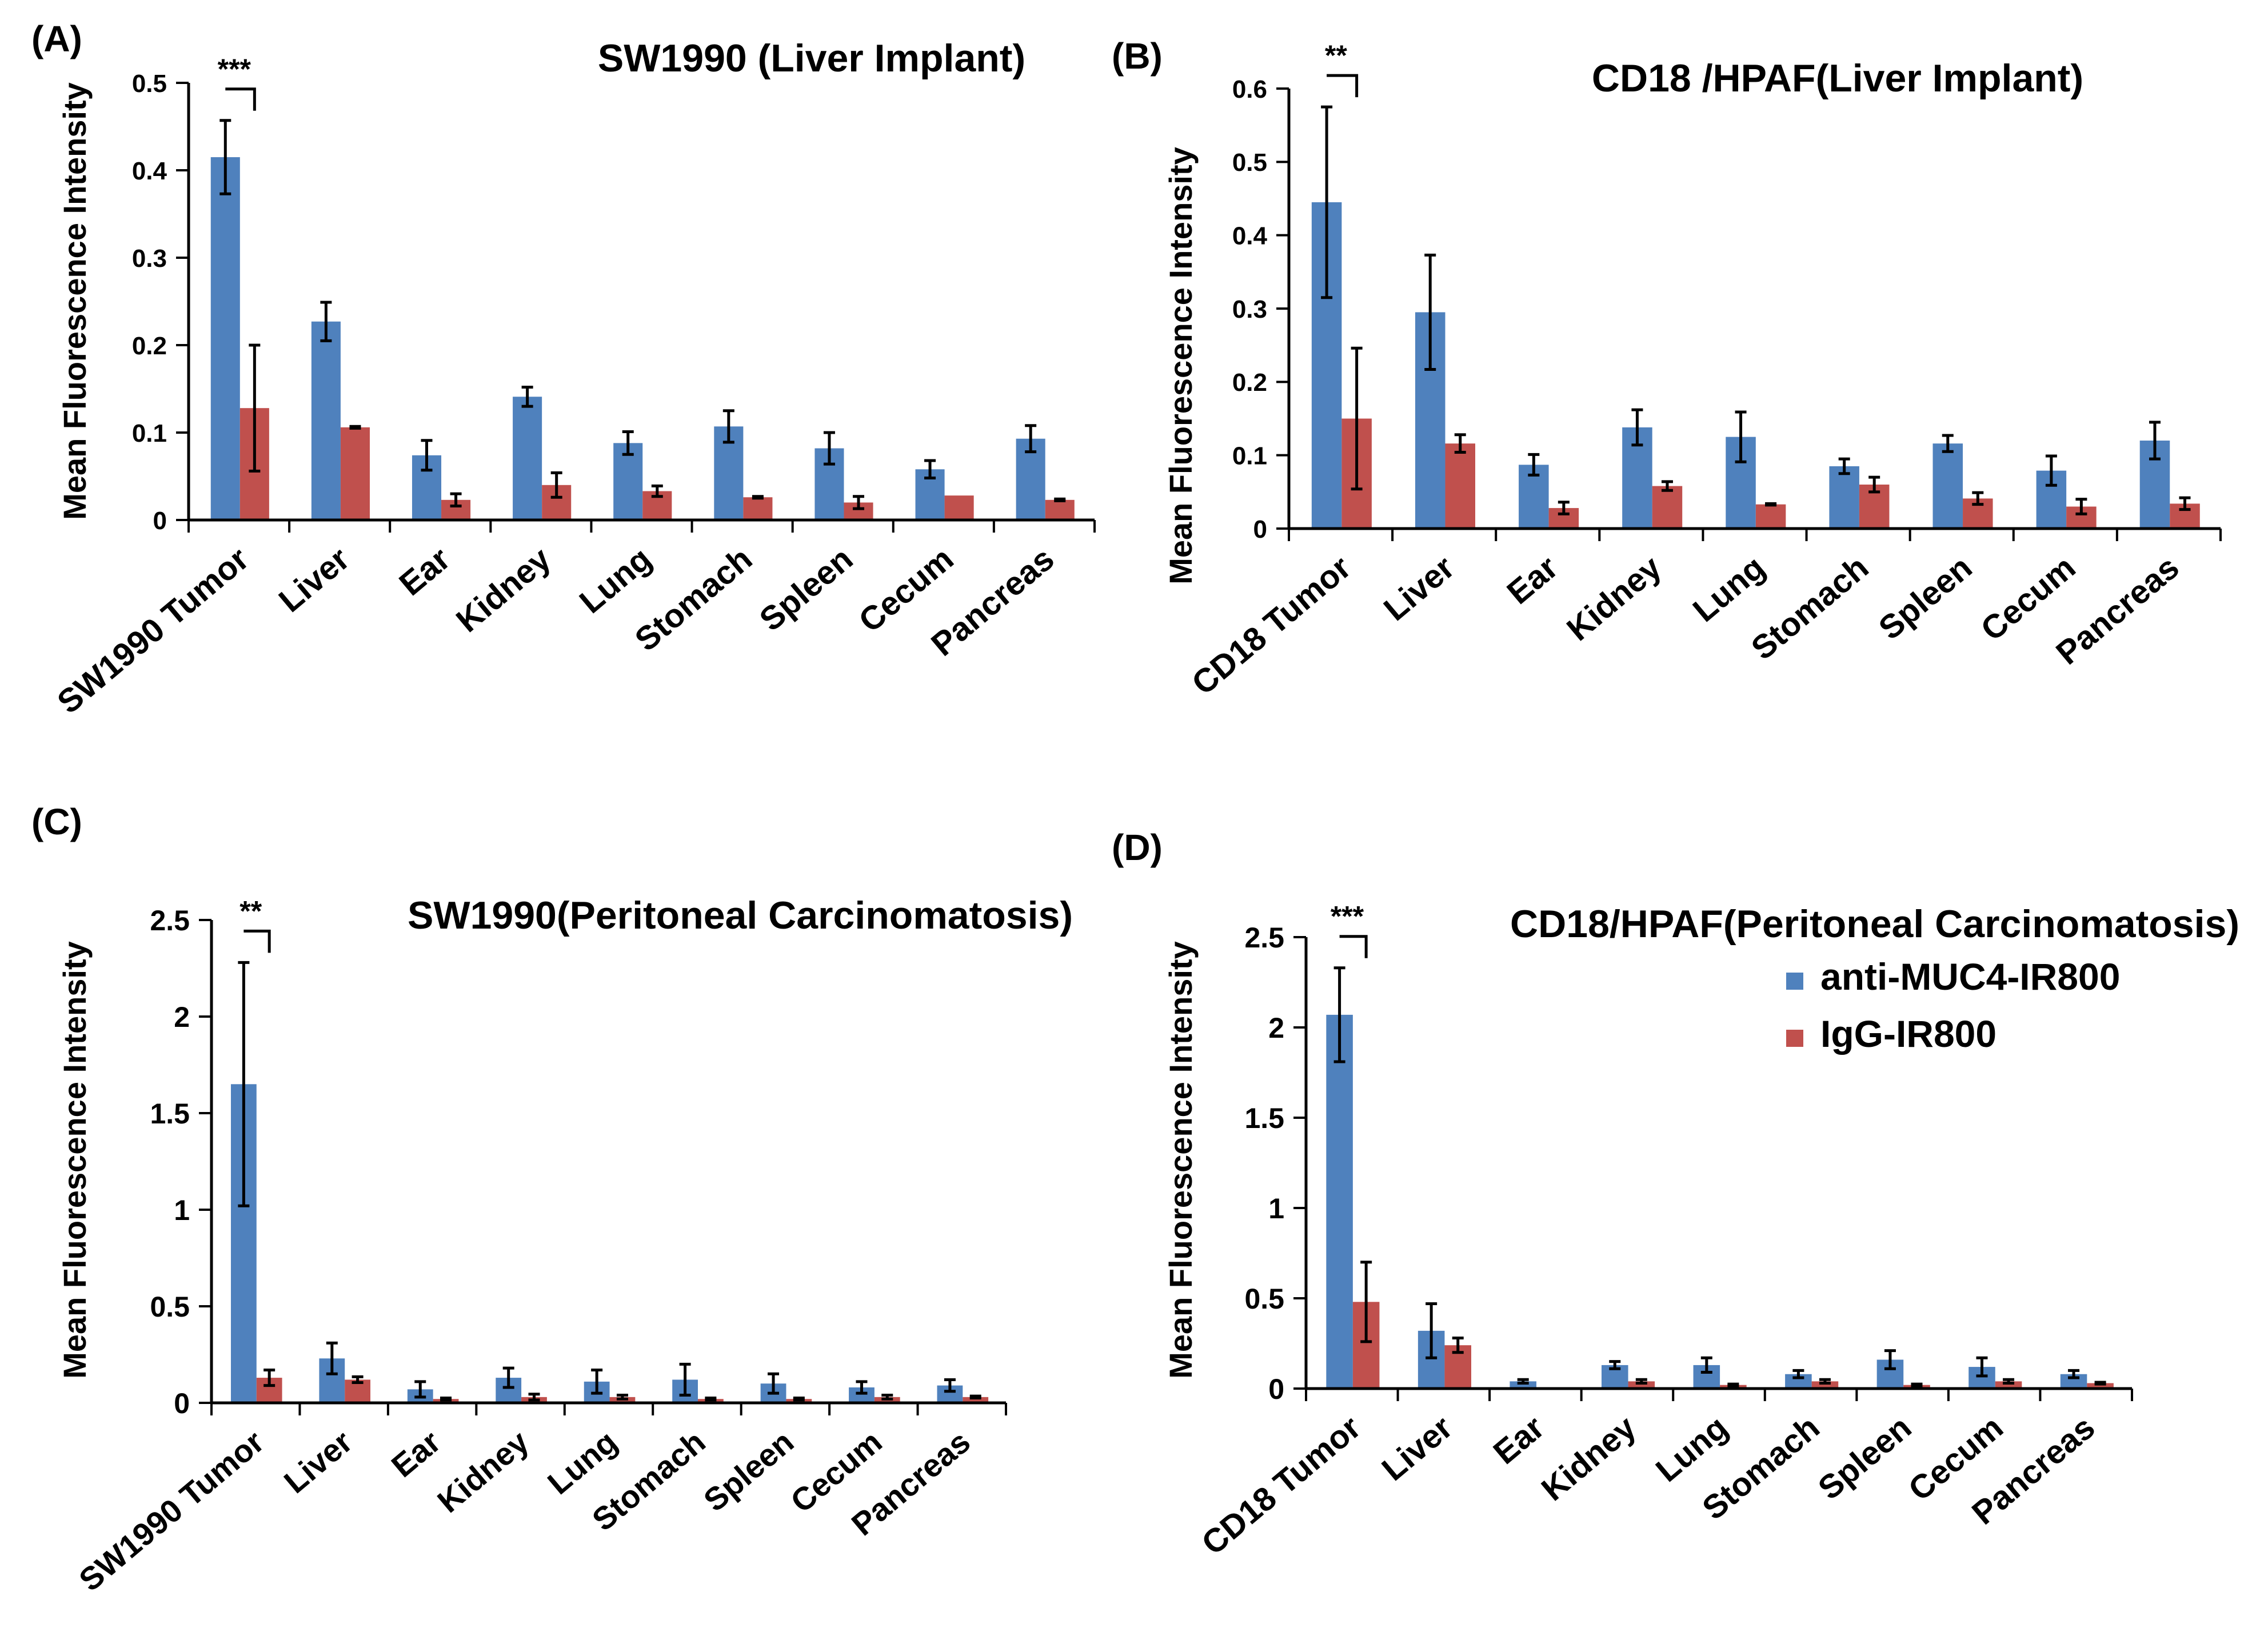 The width and height of the screenshot is (2264, 1652). I want to click on chart-title: CD18 /HPAF(Liver Implant), so click(1838, 78).